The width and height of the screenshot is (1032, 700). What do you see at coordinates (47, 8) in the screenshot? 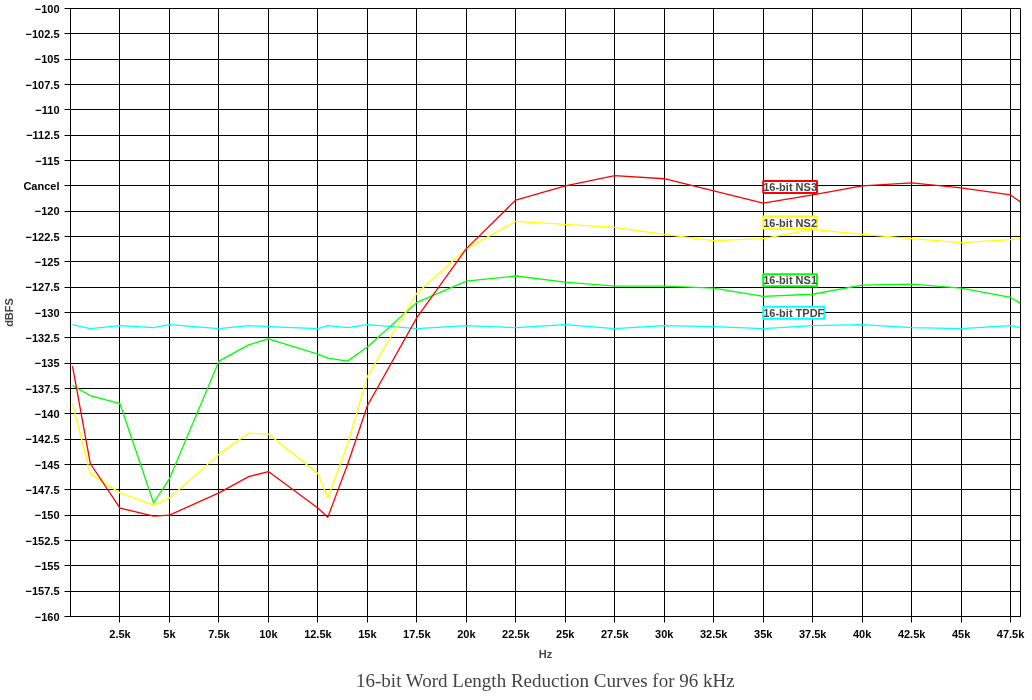
I see `y-tick-label: −100` at bounding box center [47, 8].